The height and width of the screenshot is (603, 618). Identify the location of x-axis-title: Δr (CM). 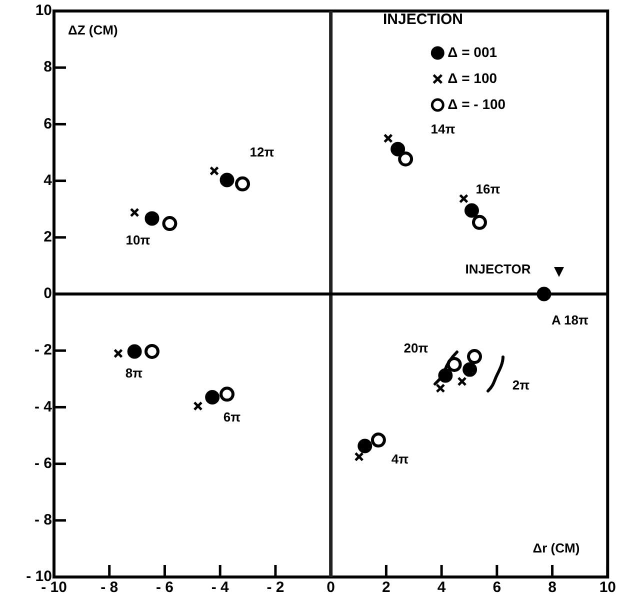
(556, 548).